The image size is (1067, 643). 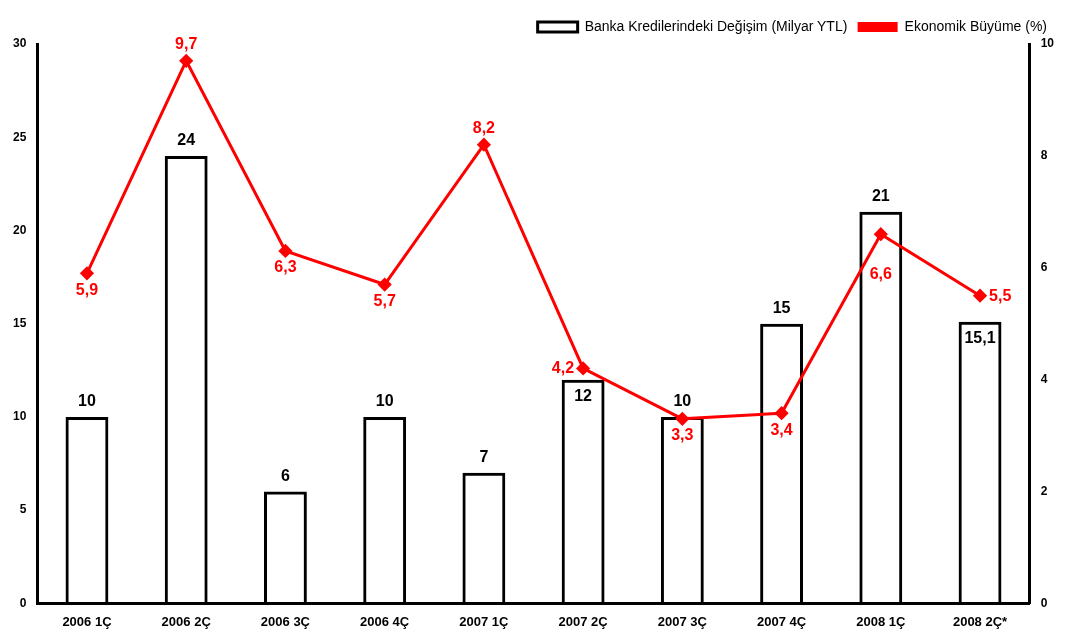 What do you see at coordinates (23, 602) in the screenshot?
I see `y-tick-label: 0` at bounding box center [23, 602].